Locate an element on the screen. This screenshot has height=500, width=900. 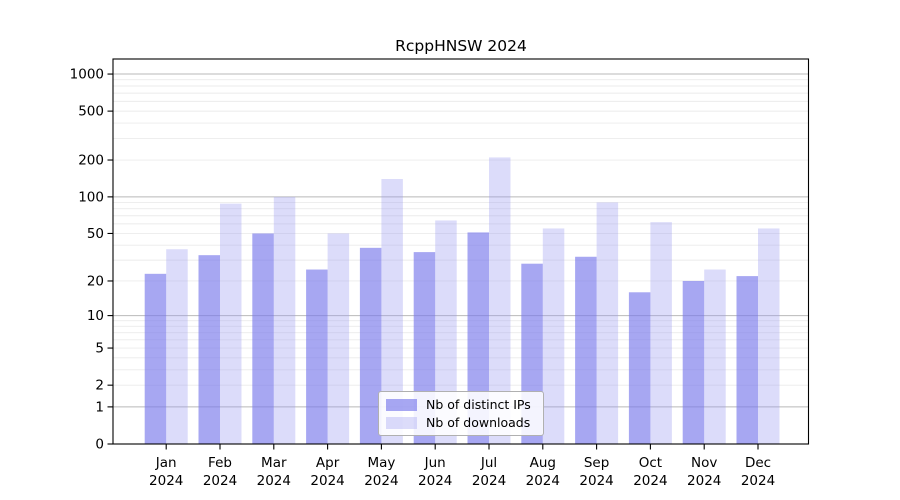
bar-ips-Sep is located at coordinates (586, 350).